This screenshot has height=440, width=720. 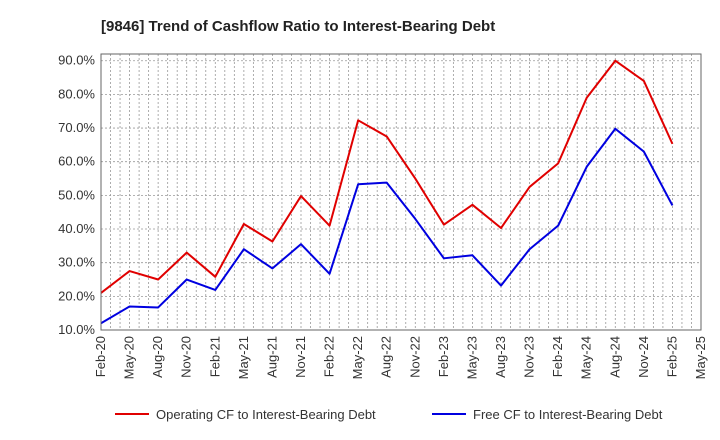 I want to click on x-tick-label: Nov-24, so click(x=643, y=357).